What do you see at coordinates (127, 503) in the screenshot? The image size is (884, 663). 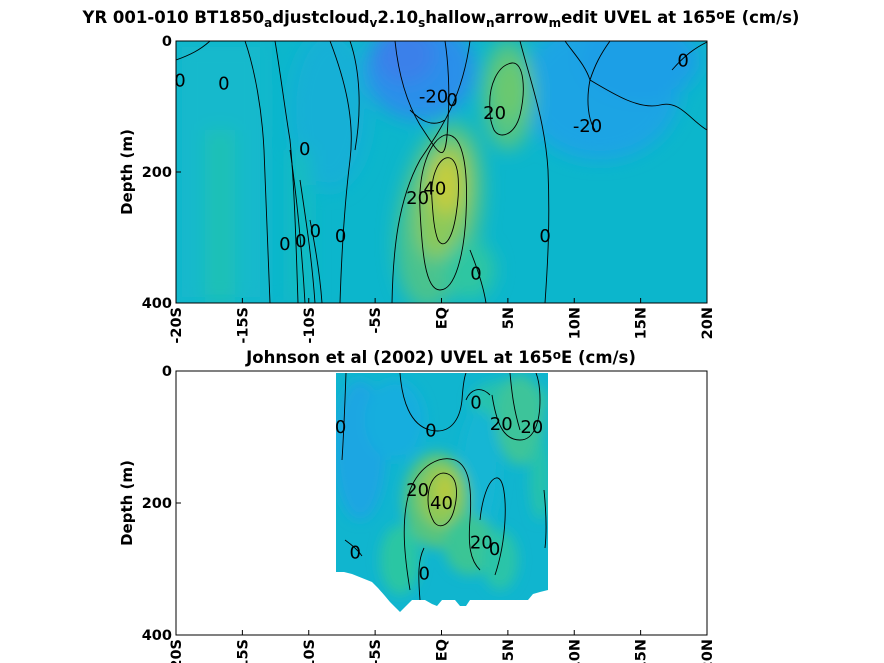 I see `y-axis-label-observed: Depth (m)` at bounding box center [127, 503].